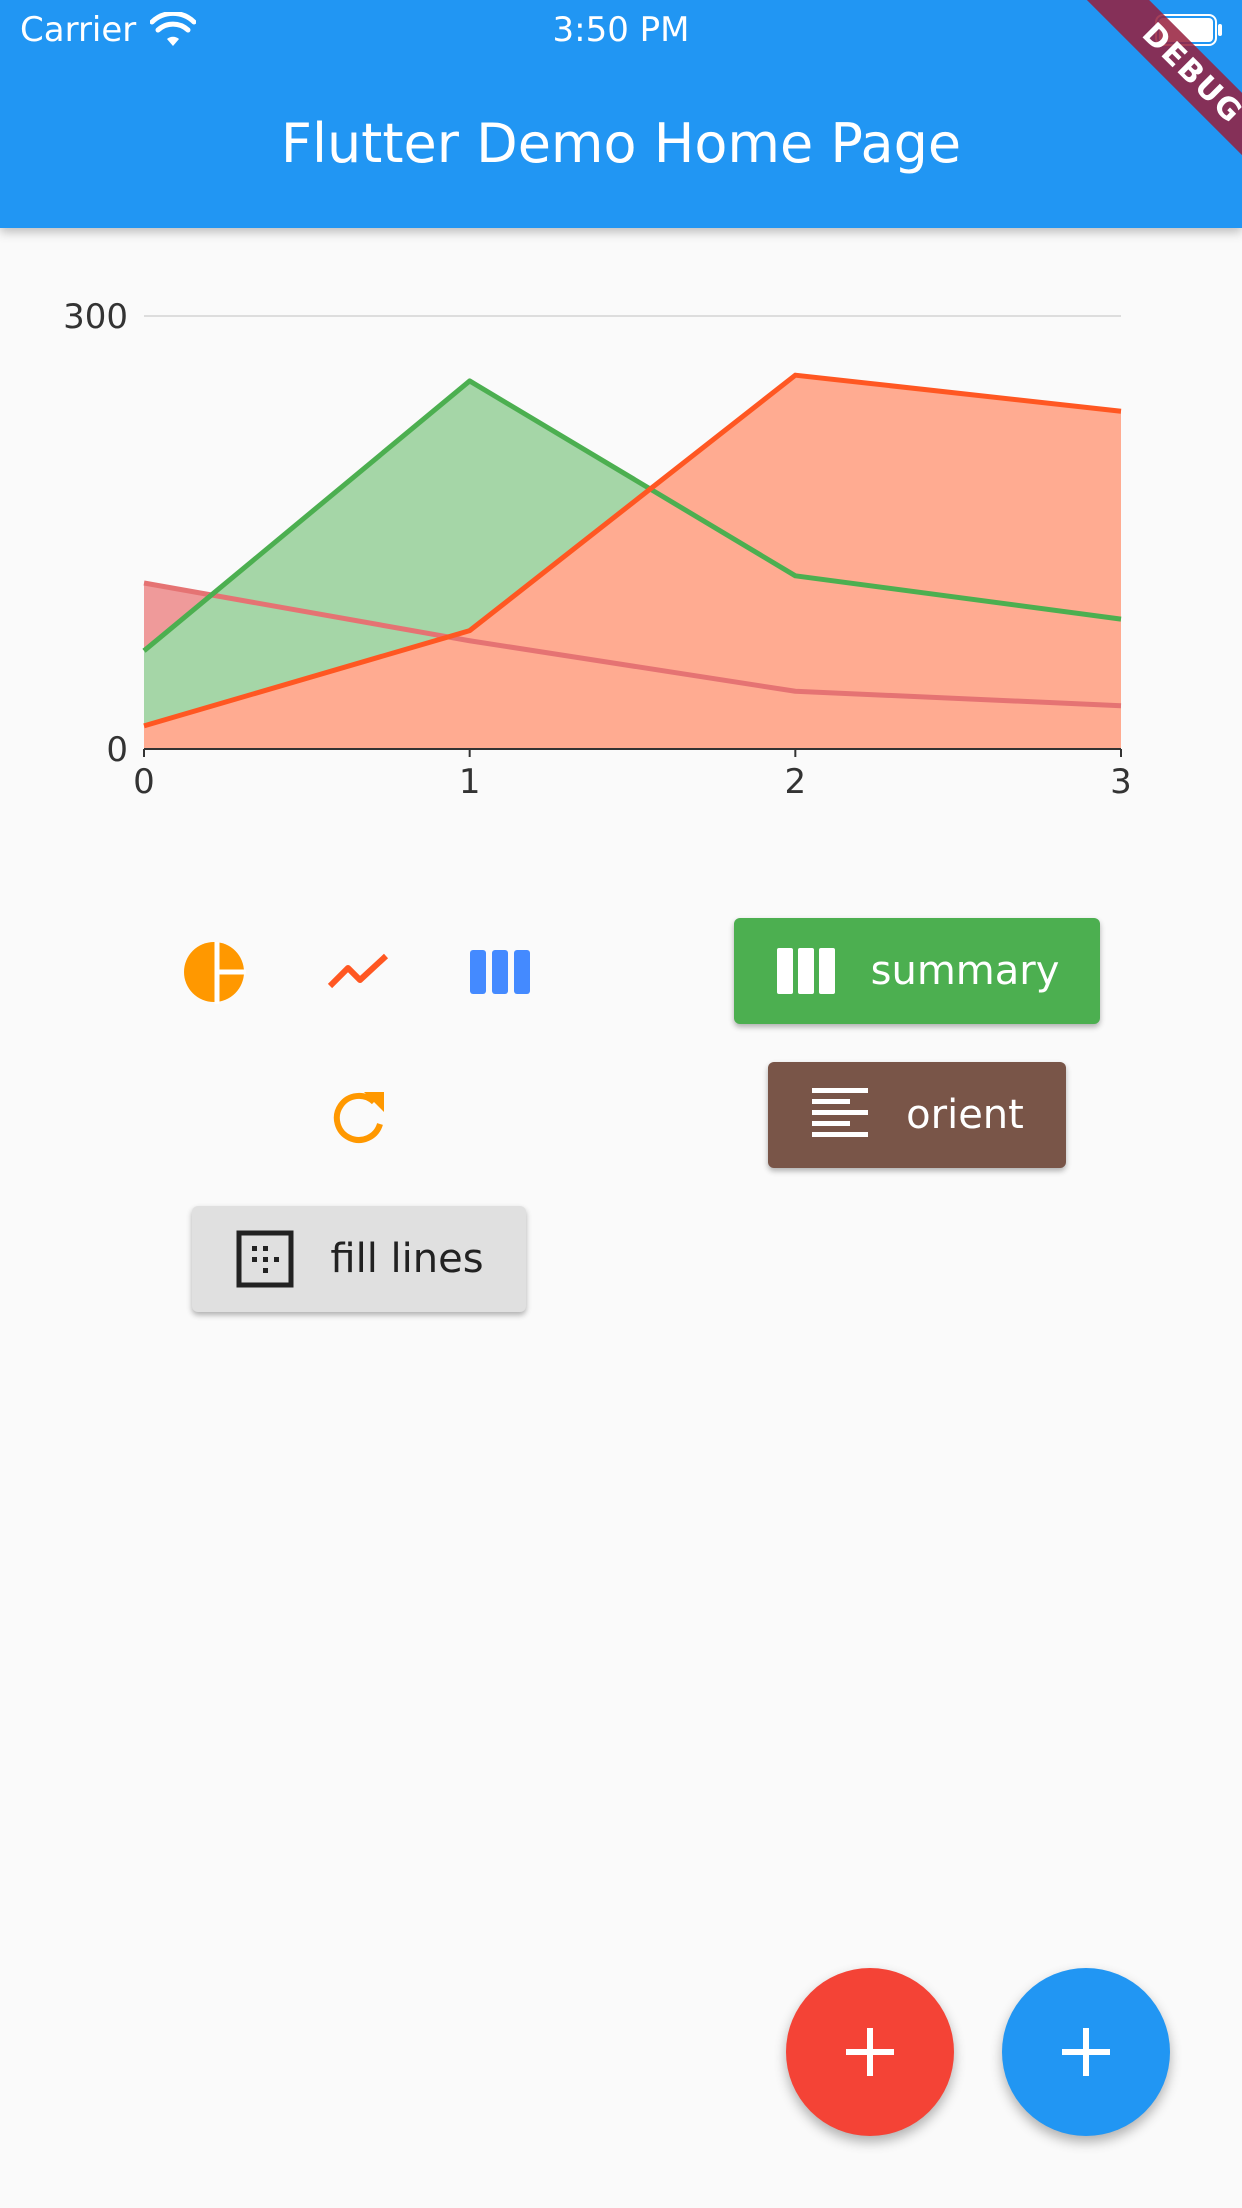 The width and height of the screenshot is (1242, 2208). I want to click on series-1-line, so click(632, 644).